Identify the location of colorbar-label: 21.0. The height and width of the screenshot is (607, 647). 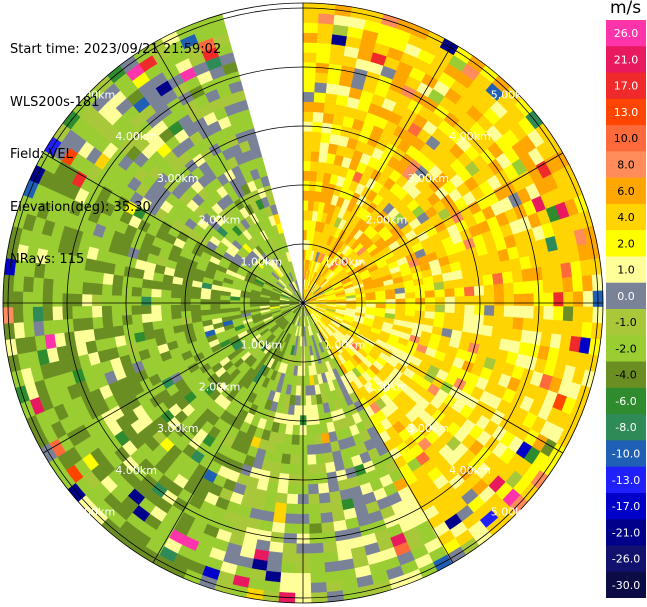
(626, 59).